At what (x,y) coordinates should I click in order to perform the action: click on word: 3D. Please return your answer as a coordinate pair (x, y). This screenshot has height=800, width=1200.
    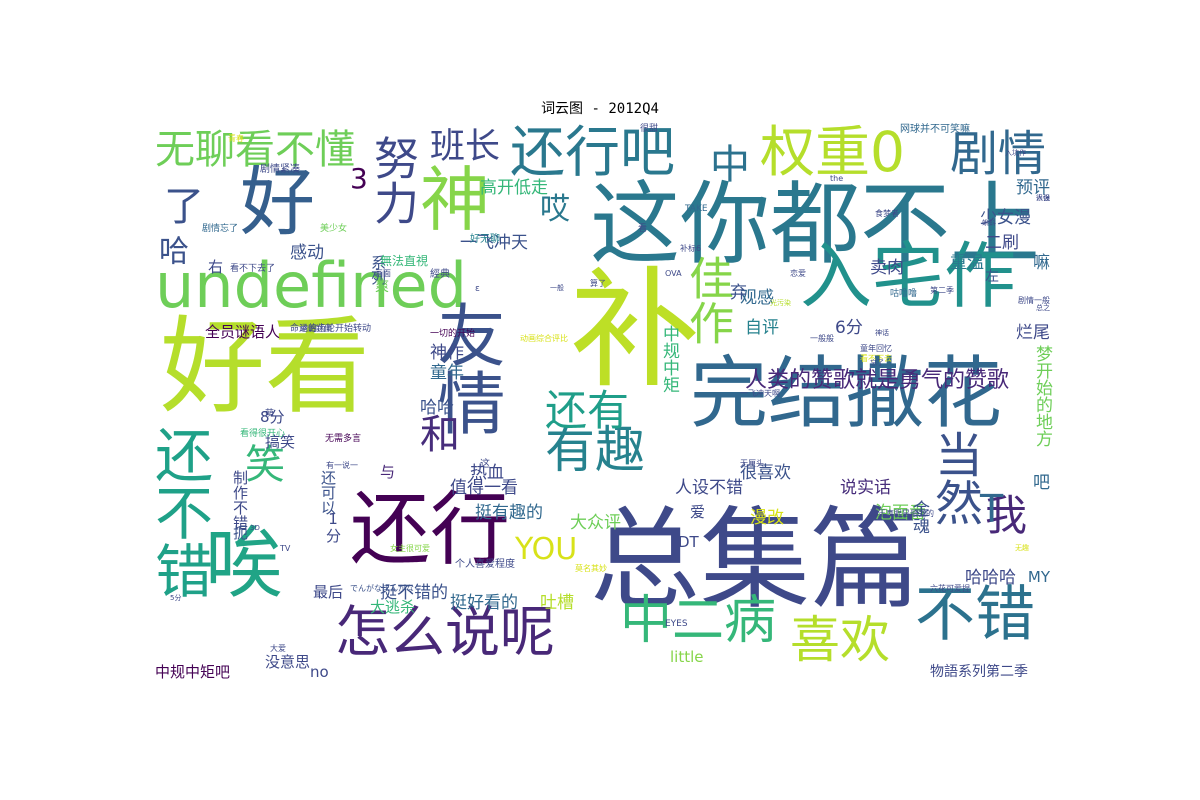
    Looking at the image, I should click on (255, 528).